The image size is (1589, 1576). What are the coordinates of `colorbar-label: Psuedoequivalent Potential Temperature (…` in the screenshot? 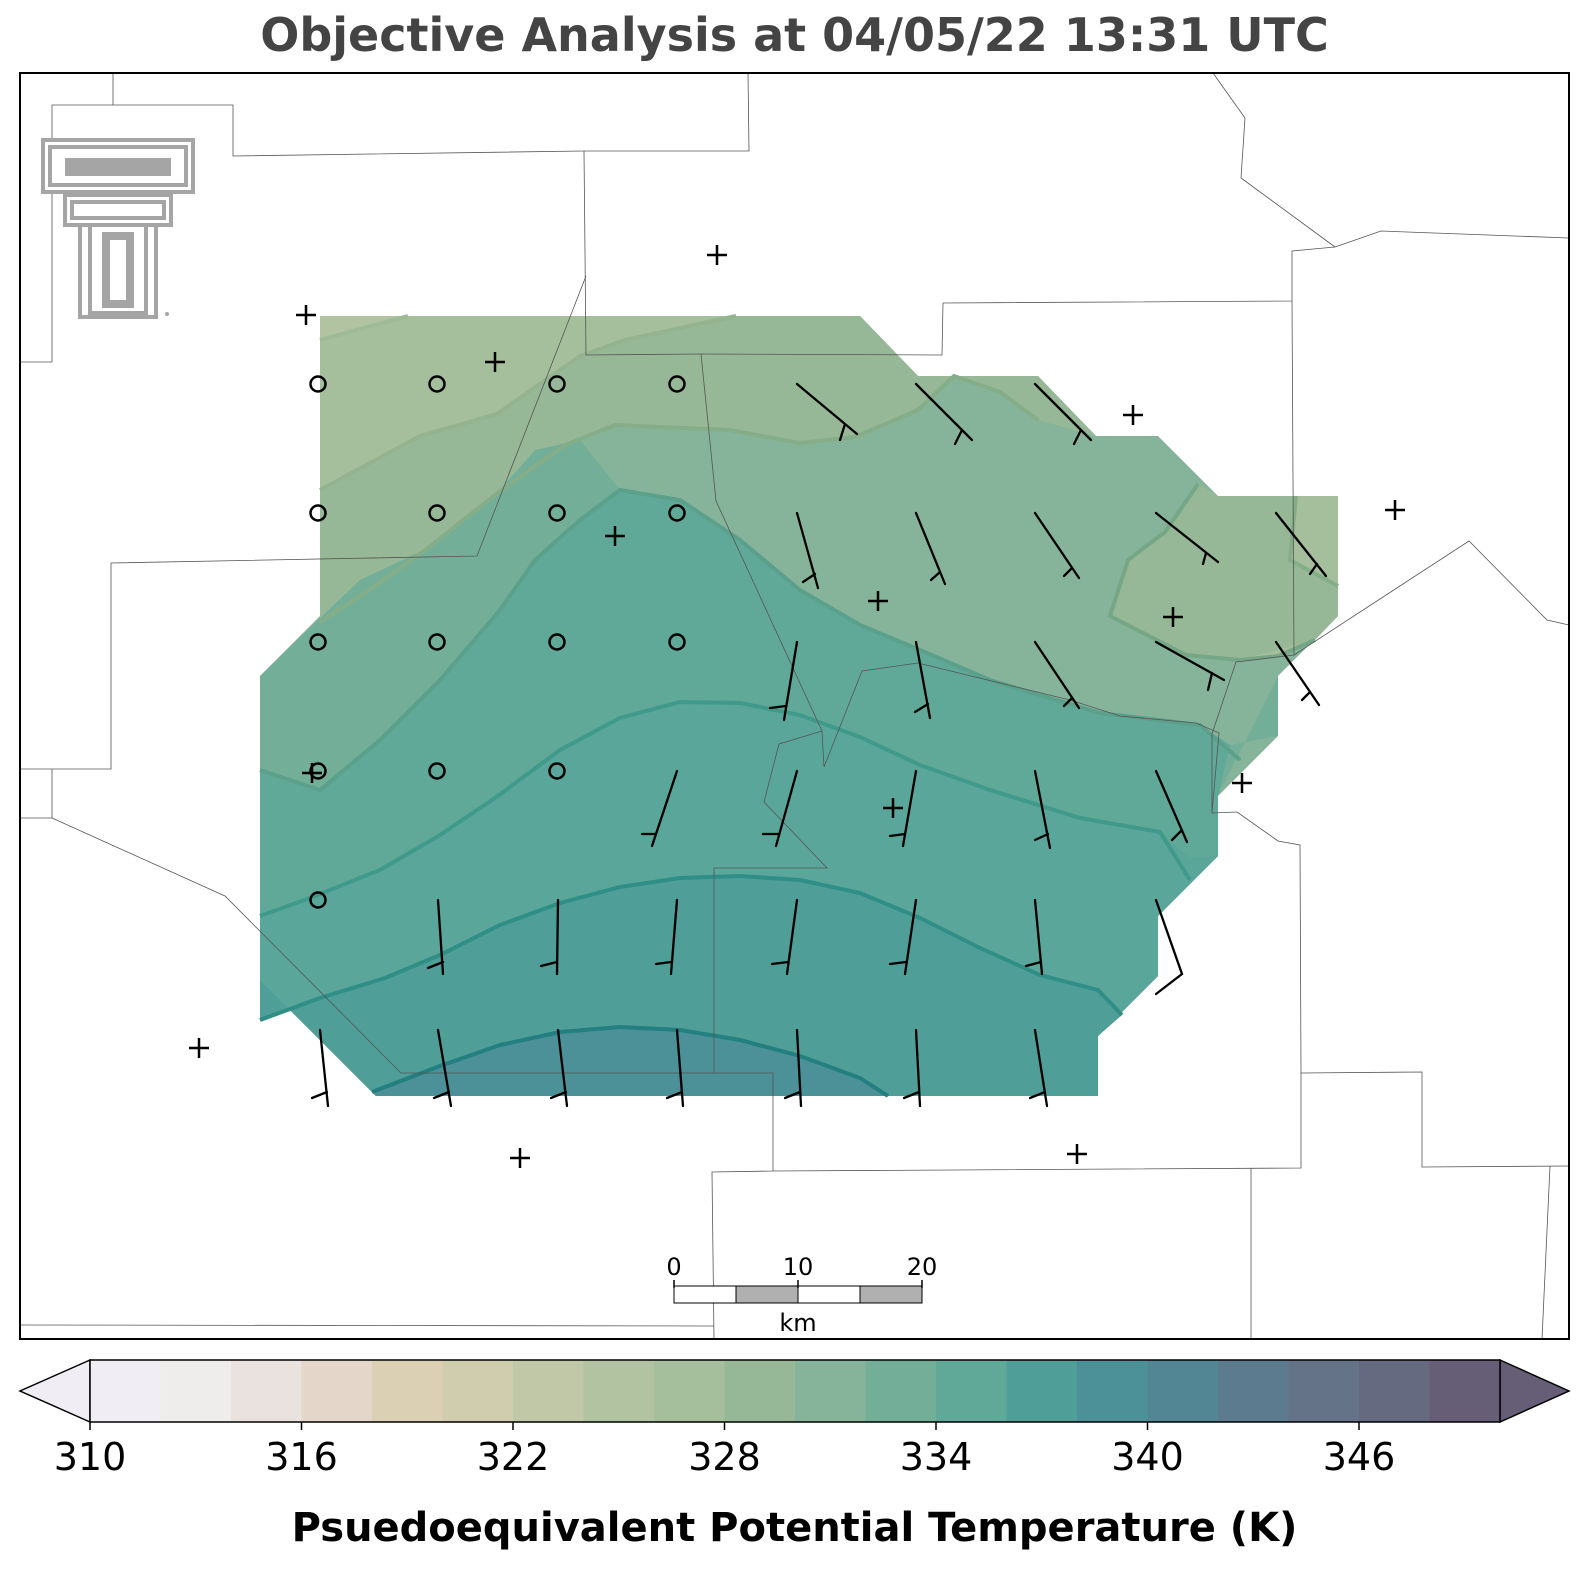 It's located at (794, 1528).